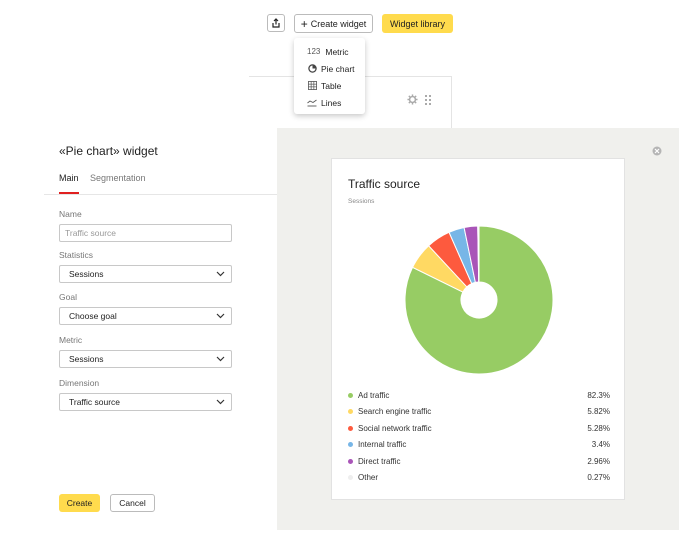  I want to click on statistics-label: Statistics, so click(76, 255).